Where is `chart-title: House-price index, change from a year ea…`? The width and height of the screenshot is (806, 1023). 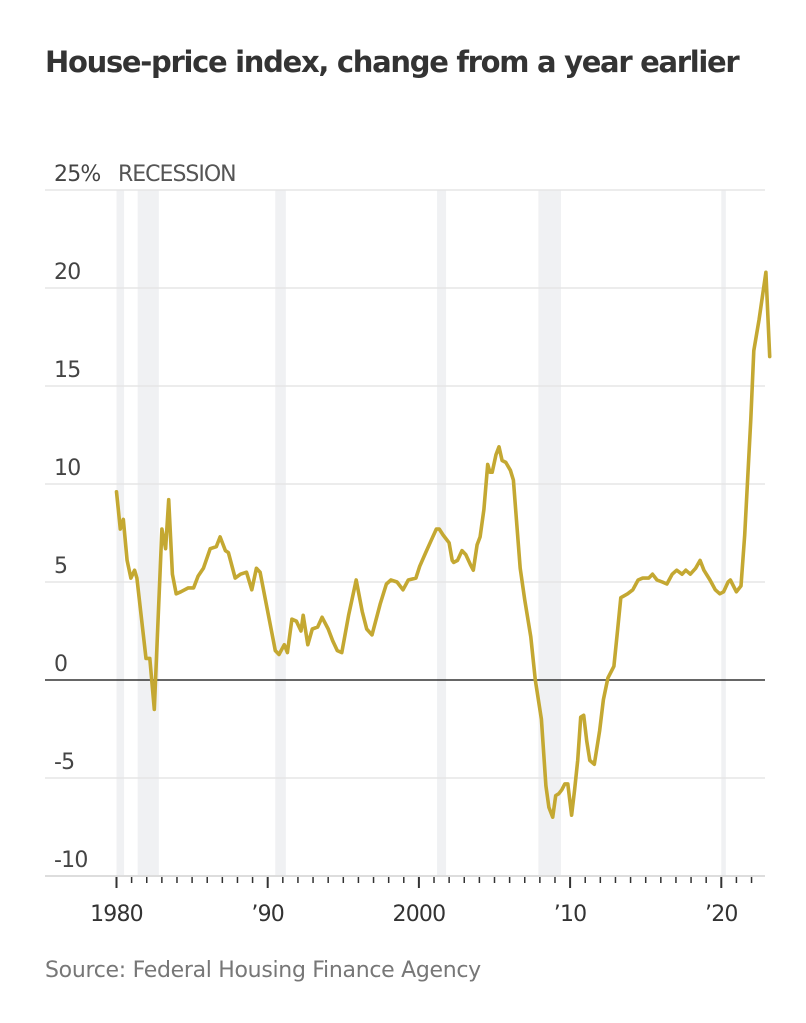
chart-title: House-price index, change from a year ea… is located at coordinates (392, 62).